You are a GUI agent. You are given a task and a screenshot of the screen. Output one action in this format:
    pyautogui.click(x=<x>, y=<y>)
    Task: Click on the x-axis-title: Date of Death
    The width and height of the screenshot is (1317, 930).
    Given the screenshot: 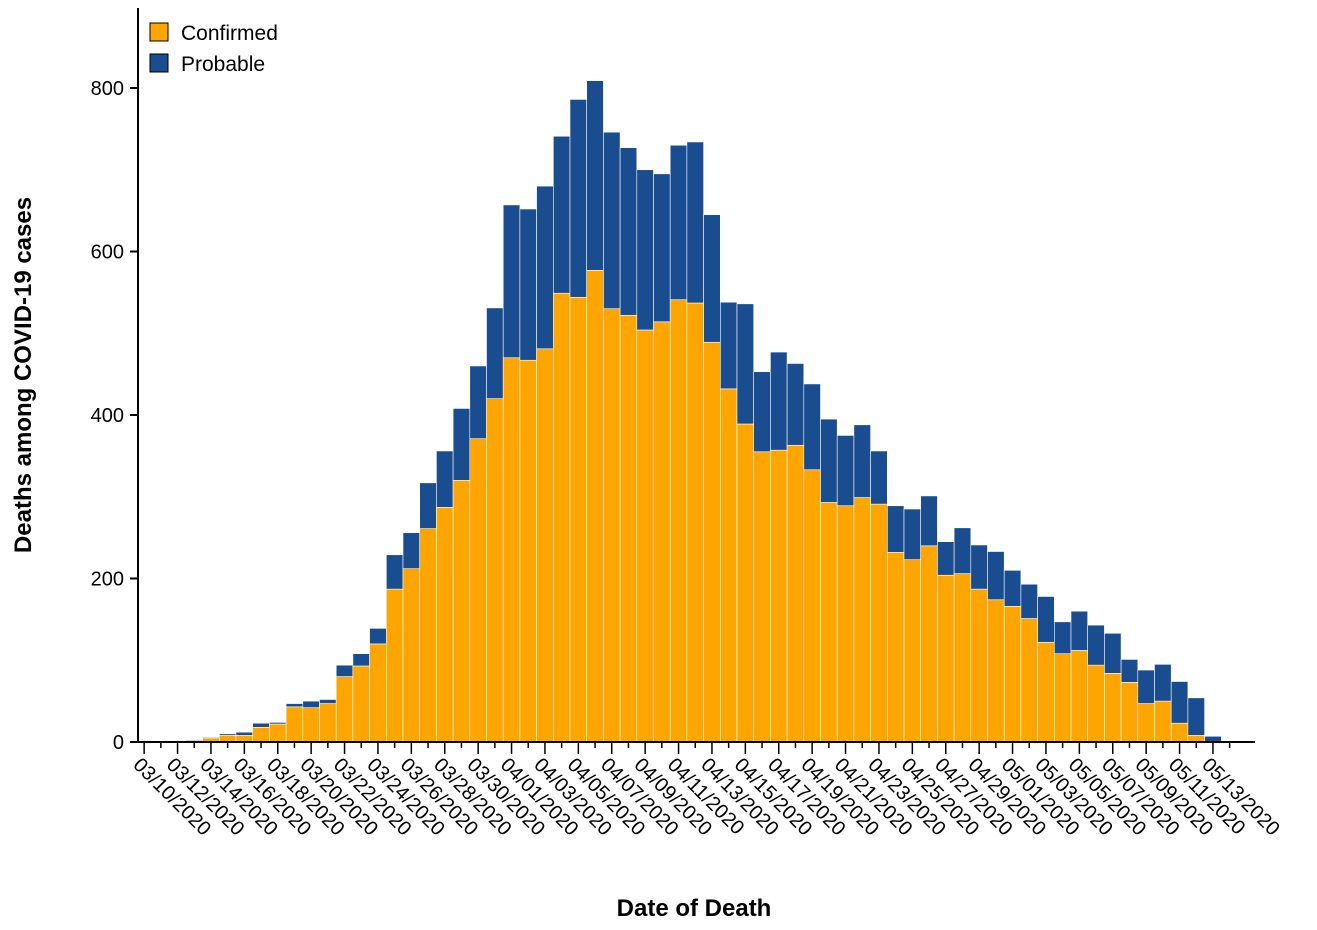 What is the action you would take?
    pyautogui.click(x=694, y=908)
    